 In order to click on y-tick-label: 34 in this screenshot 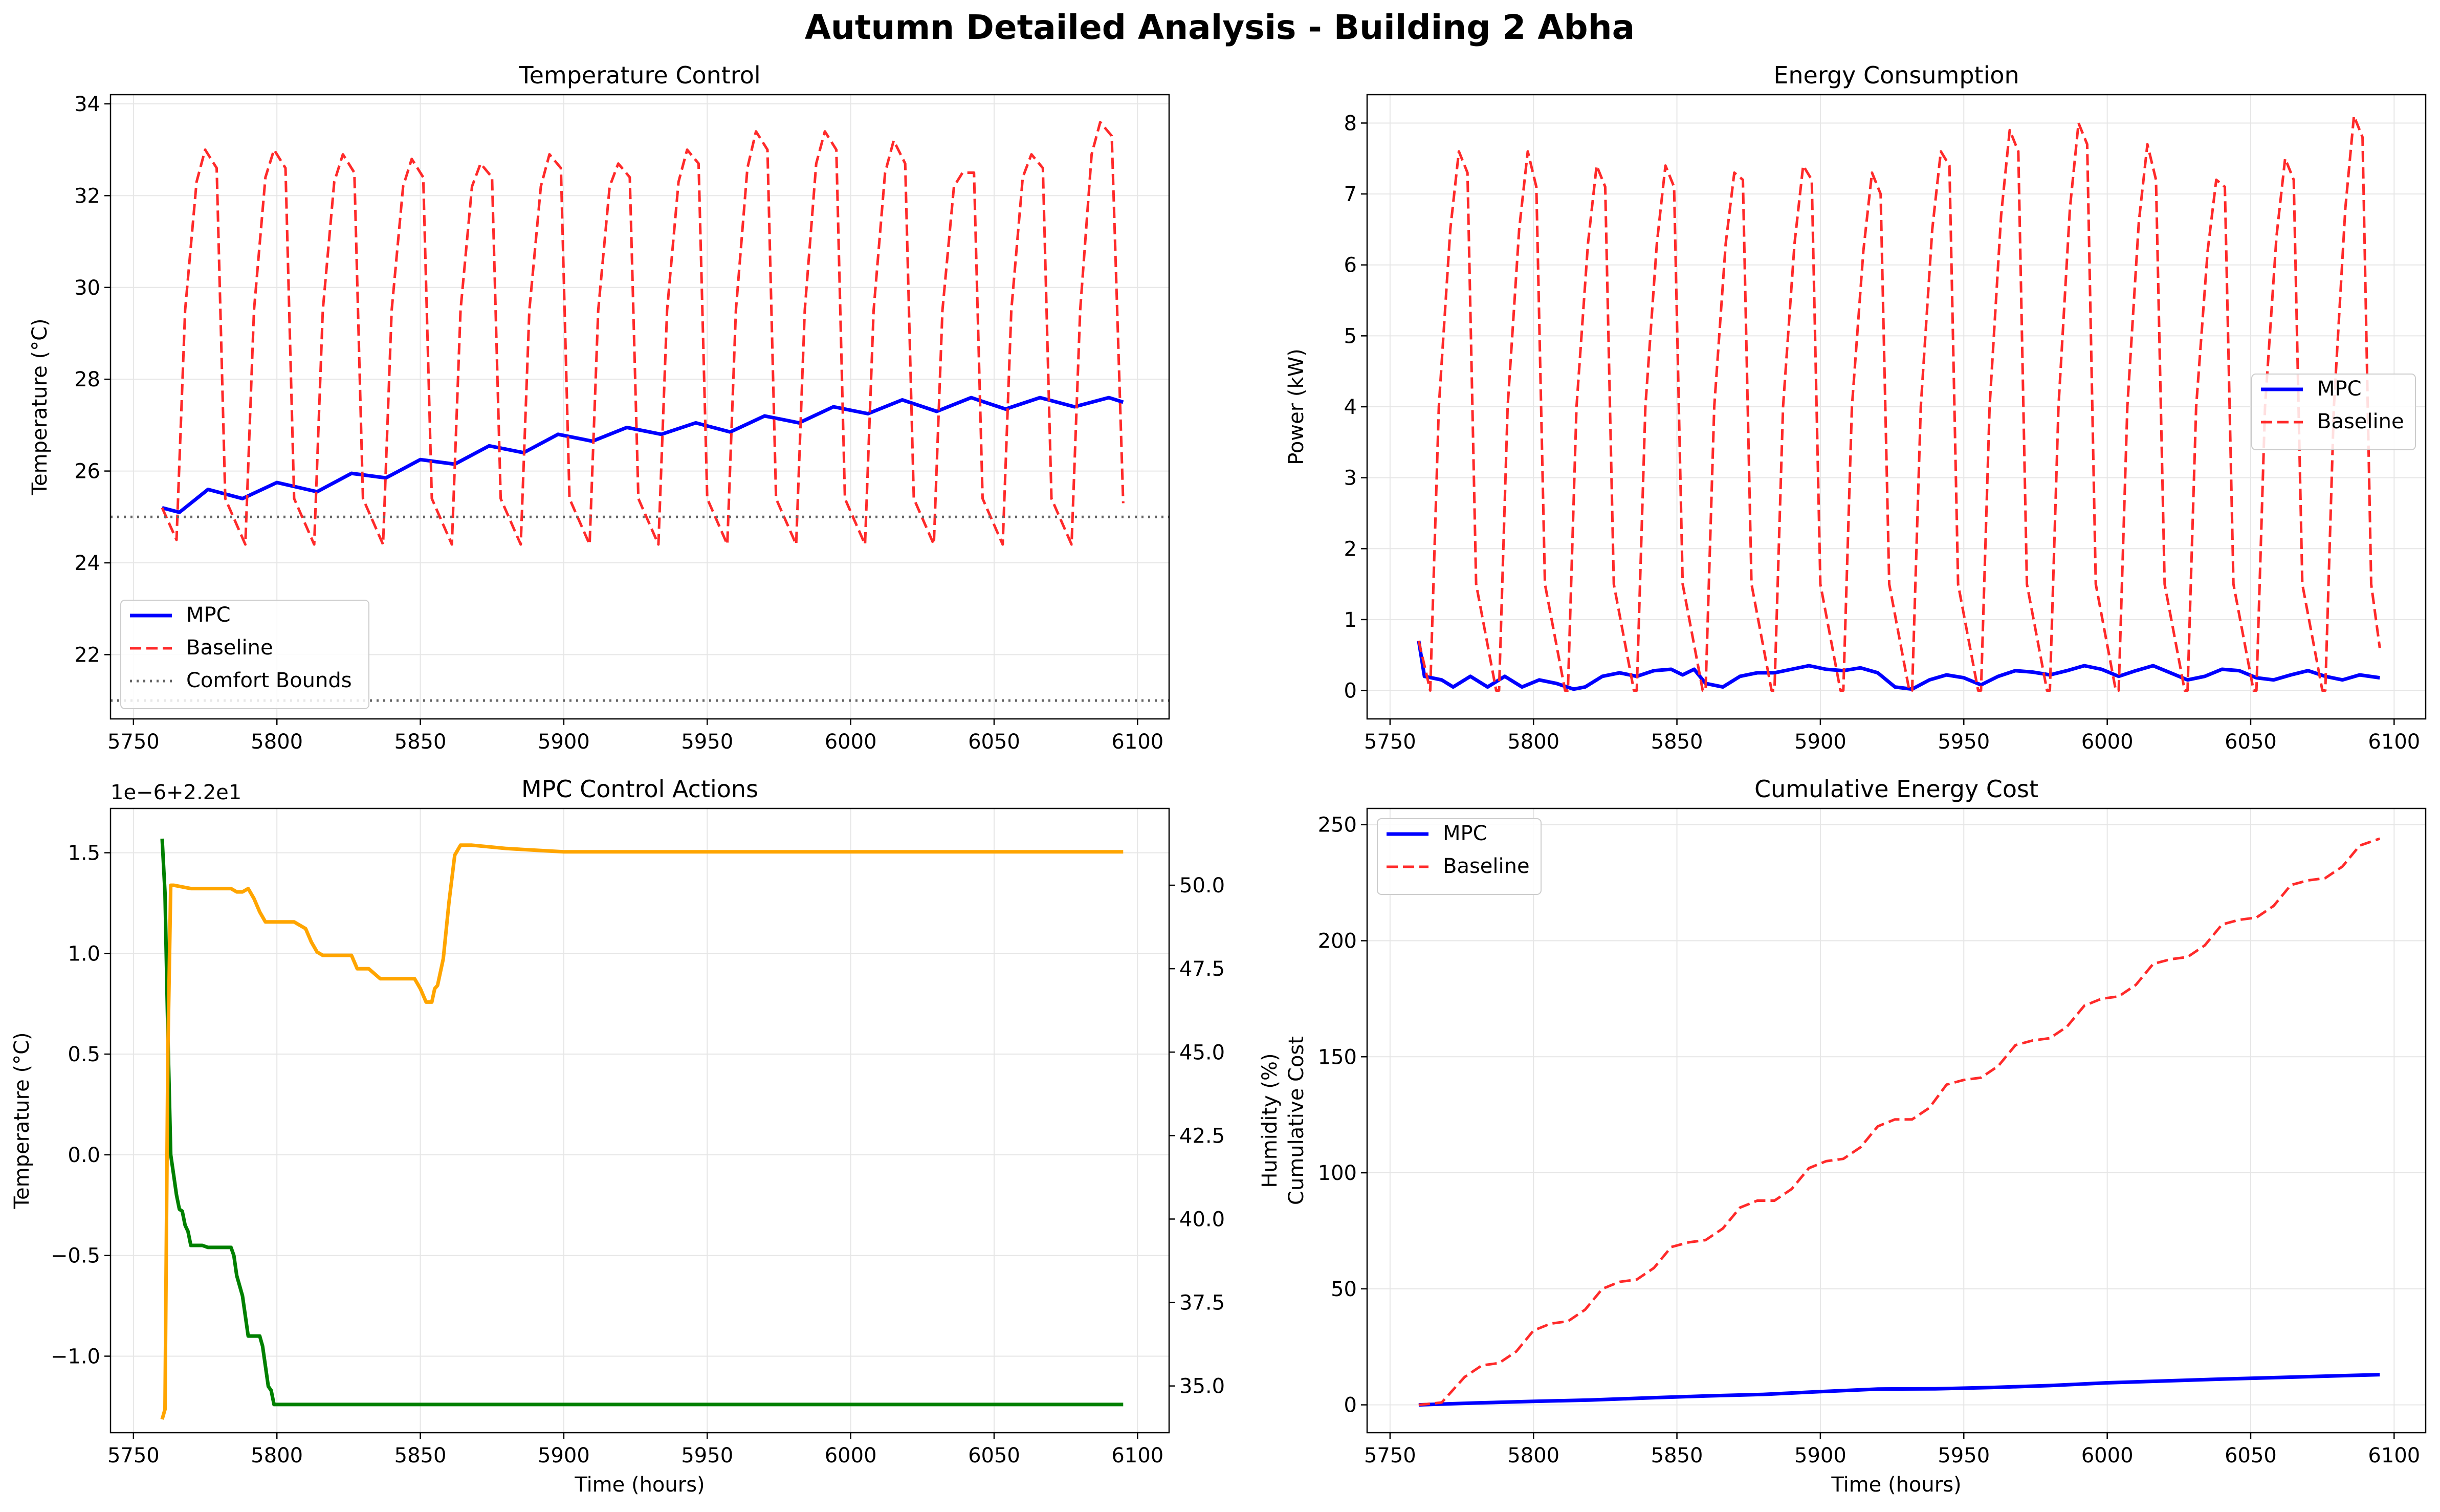, I will do `click(87, 104)`.